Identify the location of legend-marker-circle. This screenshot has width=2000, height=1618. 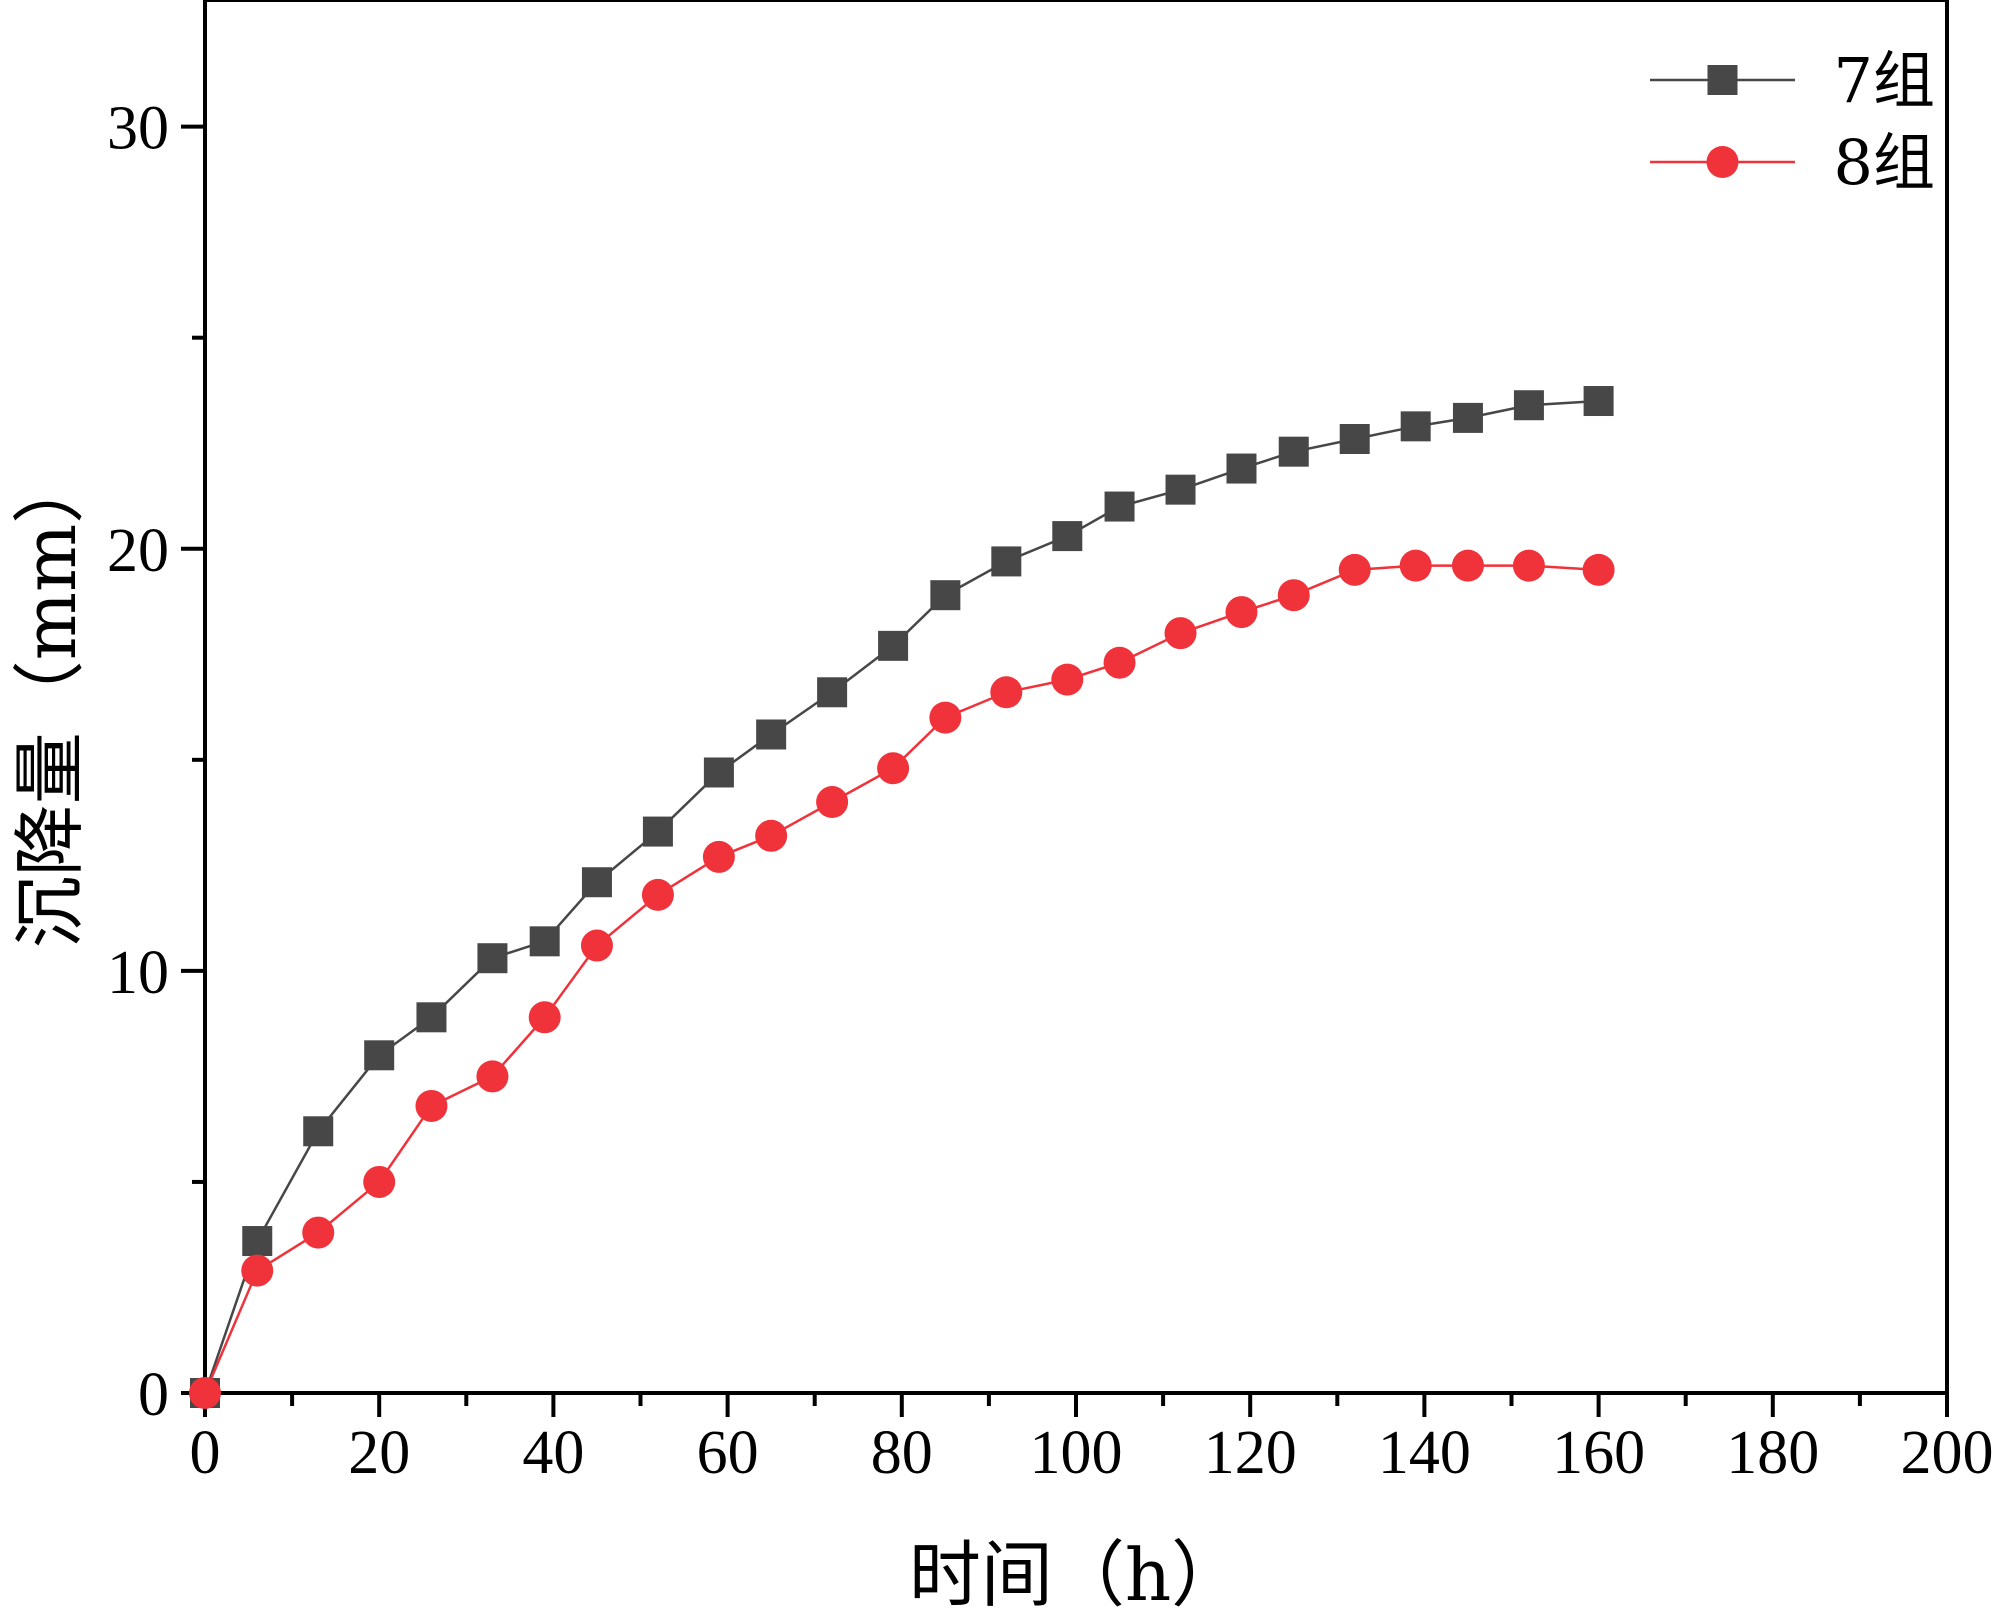
(1722, 162).